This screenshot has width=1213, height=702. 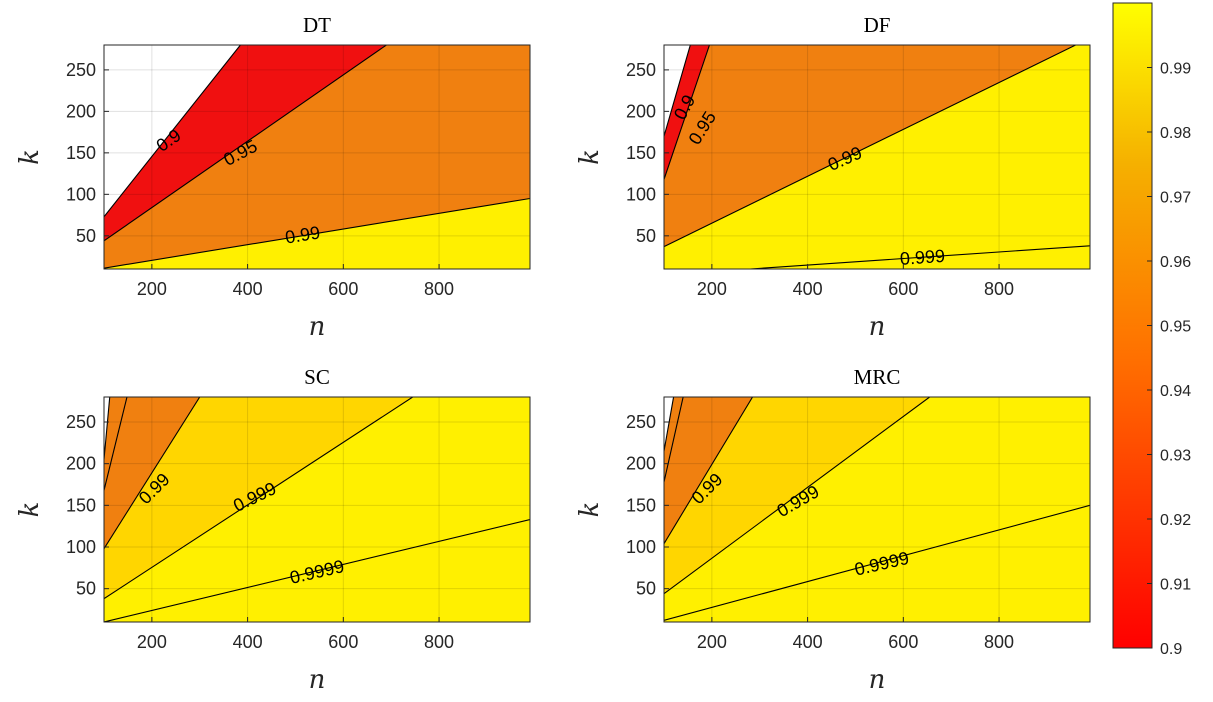 What do you see at coordinates (877, 25) in the screenshot?
I see `panel-title: DF` at bounding box center [877, 25].